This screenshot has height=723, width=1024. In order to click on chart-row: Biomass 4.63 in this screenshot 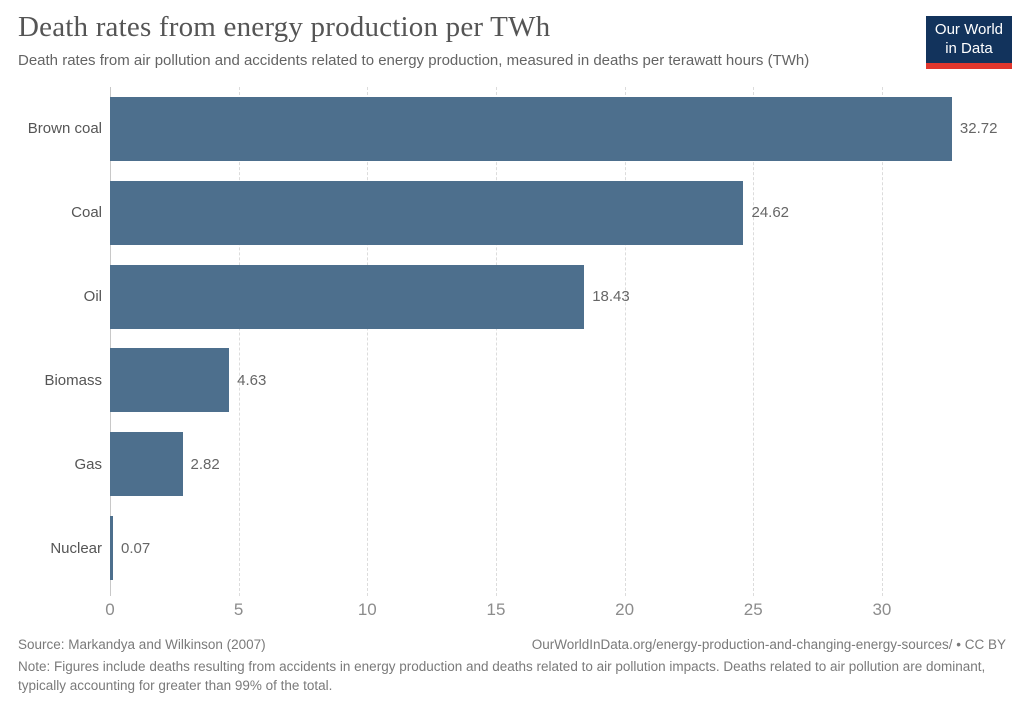, I will do `click(526, 381)`.